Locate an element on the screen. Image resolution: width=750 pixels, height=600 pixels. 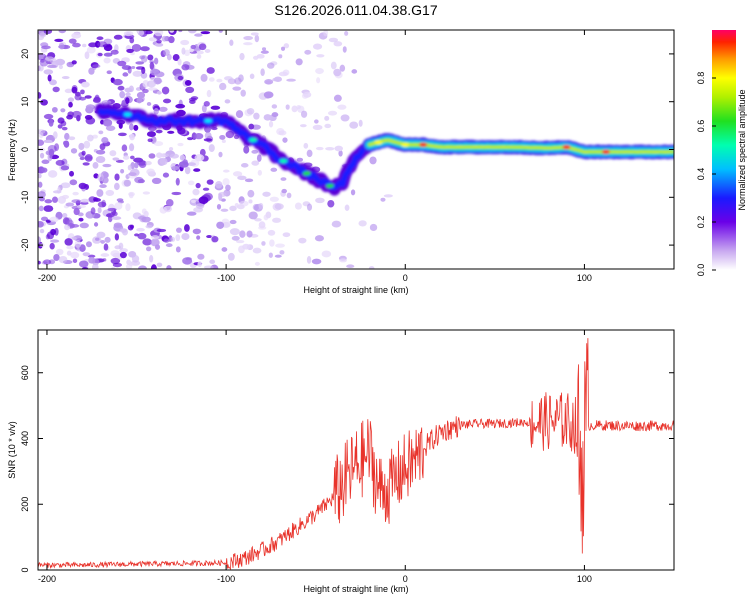
spectrogram-y-tick-label: -10 is located at coordinates (25, 197).